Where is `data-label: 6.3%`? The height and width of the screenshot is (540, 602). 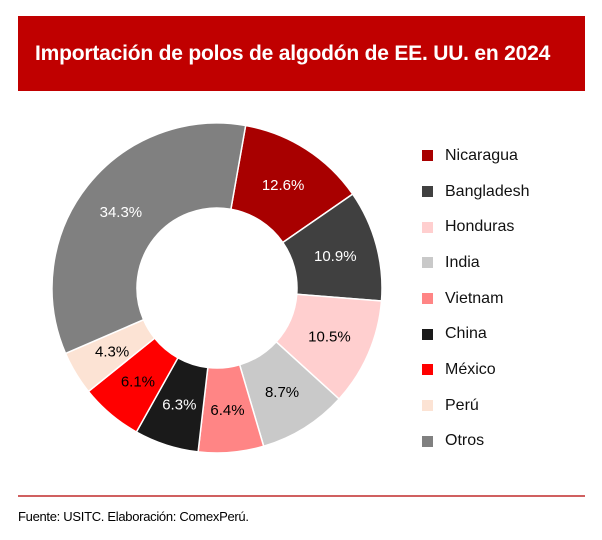
data-label: 6.3% is located at coordinates (179, 405).